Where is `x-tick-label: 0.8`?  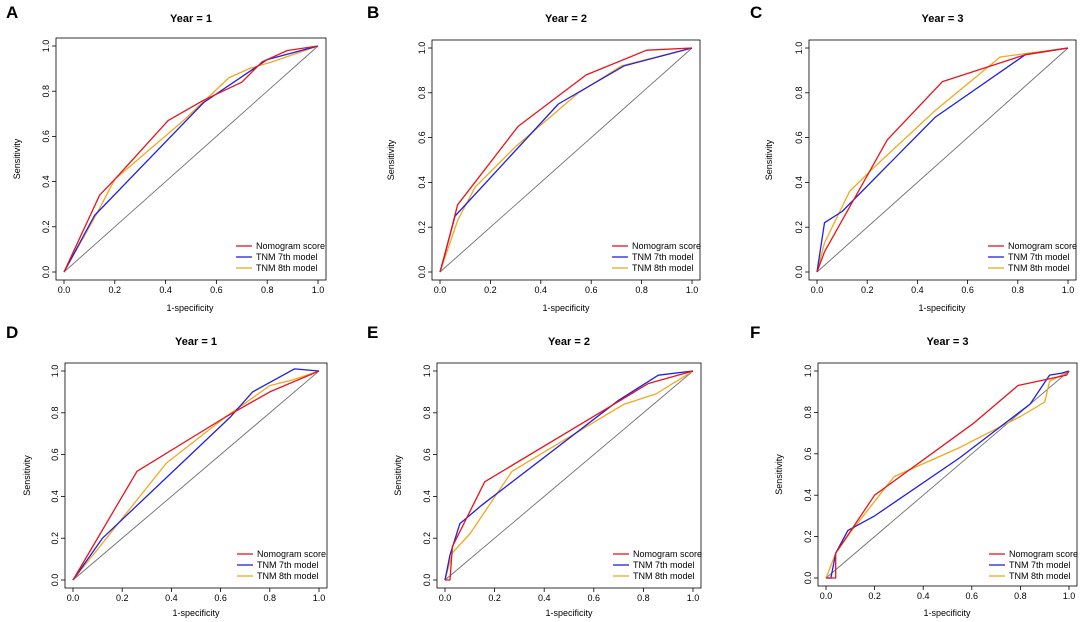 x-tick-label: 0.8 is located at coordinates (270, 598).